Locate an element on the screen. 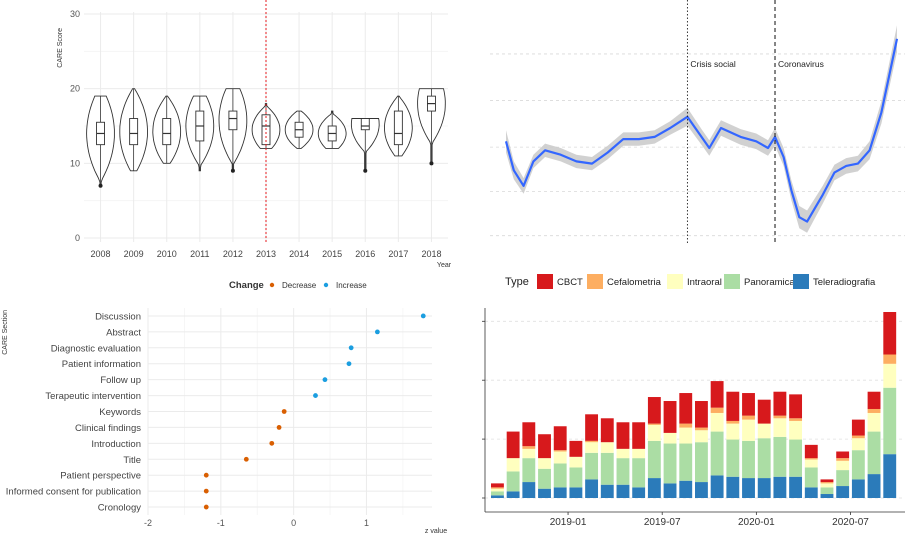 This screenshot has height=540, width=915. legend-label: Panoramica is located at coordinates (769, 282).